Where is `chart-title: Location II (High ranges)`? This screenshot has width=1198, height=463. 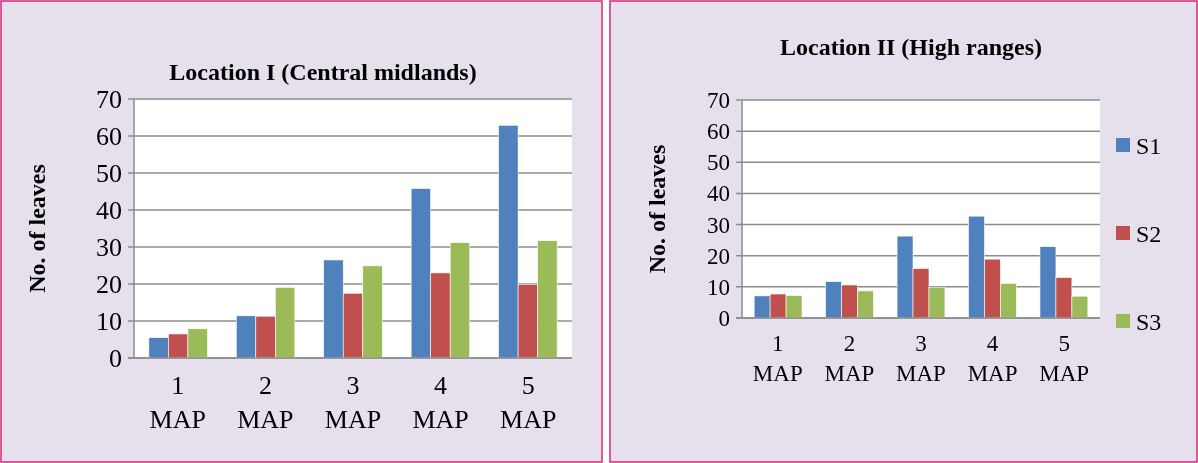
chart-title: Location II (High ranges) is located at coordinates (911, 47).